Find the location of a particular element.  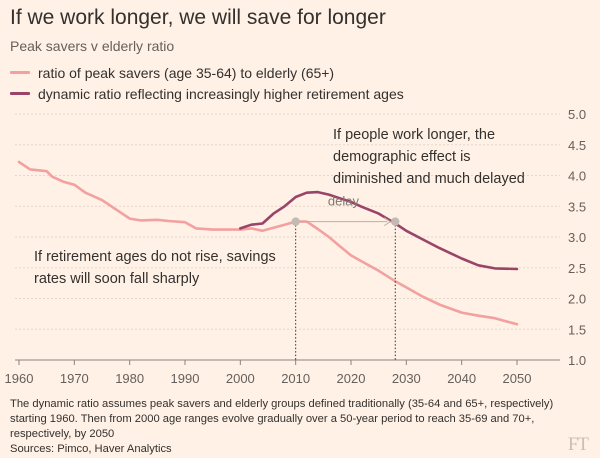

y-tick-label: 2.5 is located at coordinates (577, 268).